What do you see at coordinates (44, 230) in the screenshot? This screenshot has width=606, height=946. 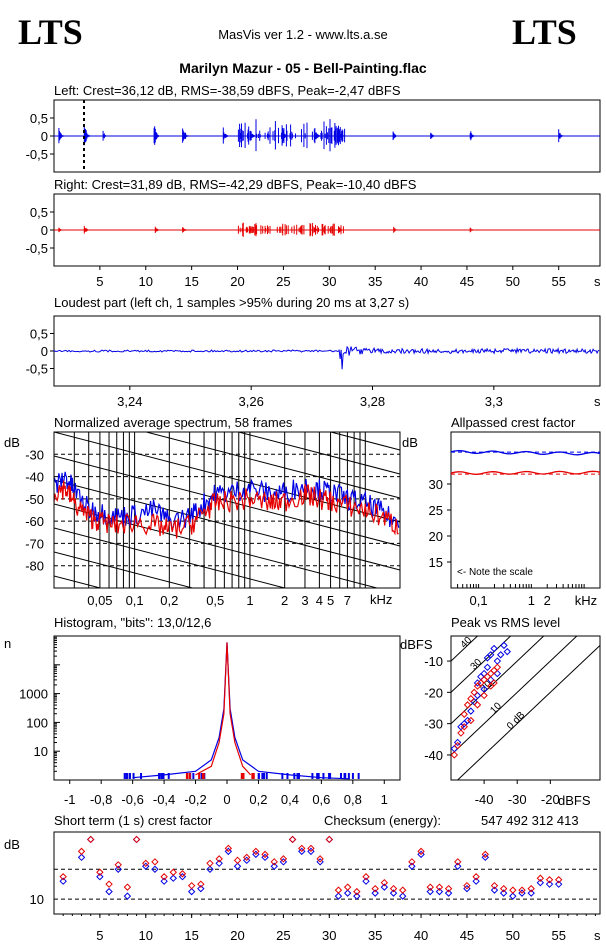 I see `right-waveform-ytick-label: 0` at bounding box center [44, 230].